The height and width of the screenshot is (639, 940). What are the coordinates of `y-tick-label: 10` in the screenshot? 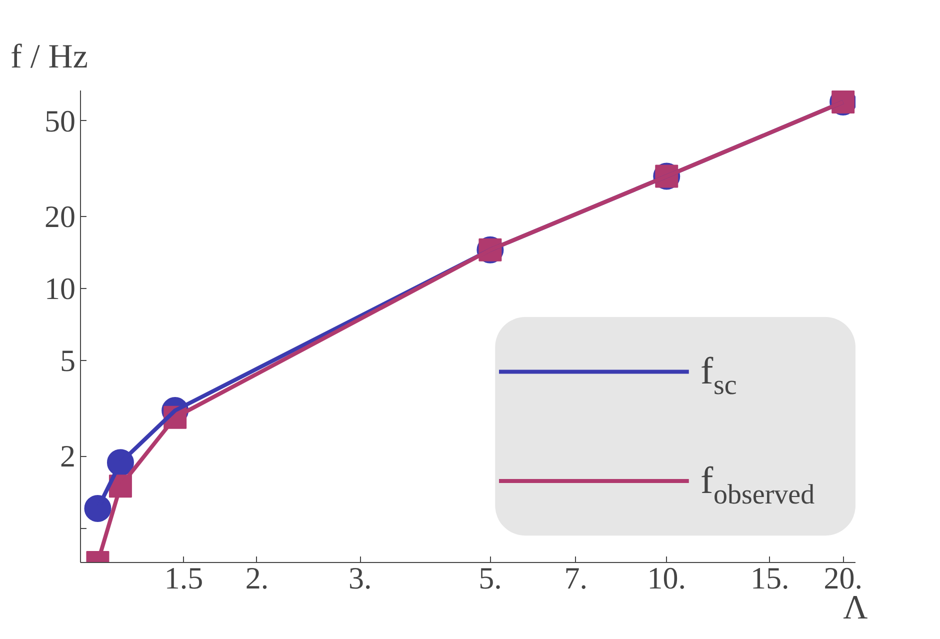 It's located at (60, 288).